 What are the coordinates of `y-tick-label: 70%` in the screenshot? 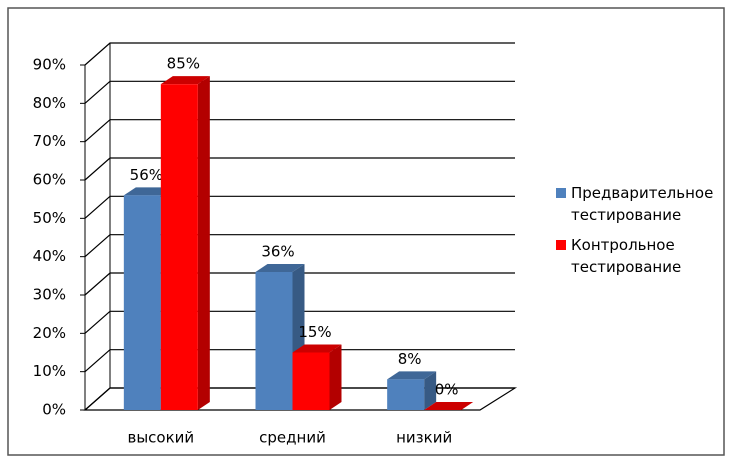 It's located at (49, 141).